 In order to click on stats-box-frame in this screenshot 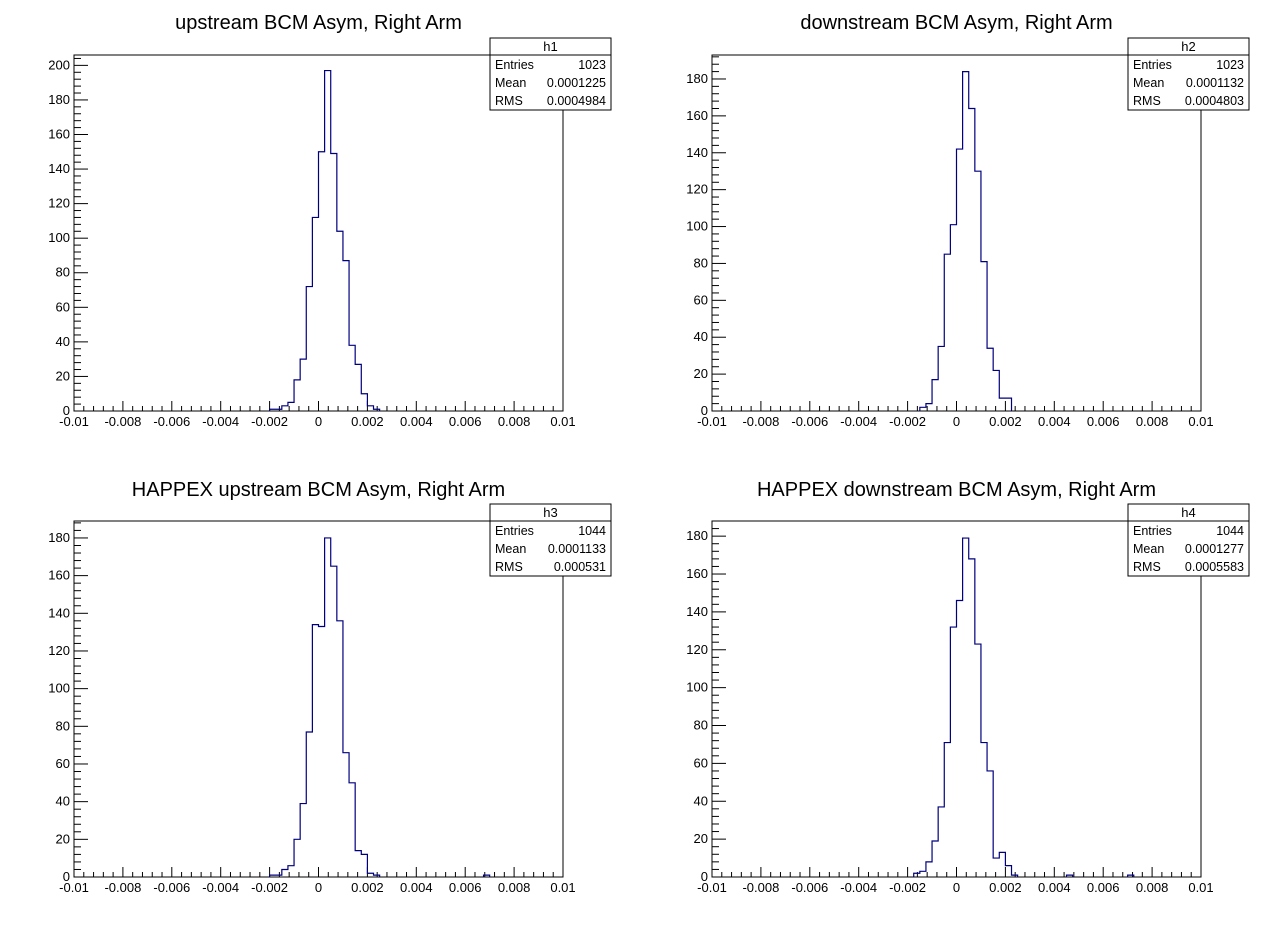, I will do `click(550, 74)`.